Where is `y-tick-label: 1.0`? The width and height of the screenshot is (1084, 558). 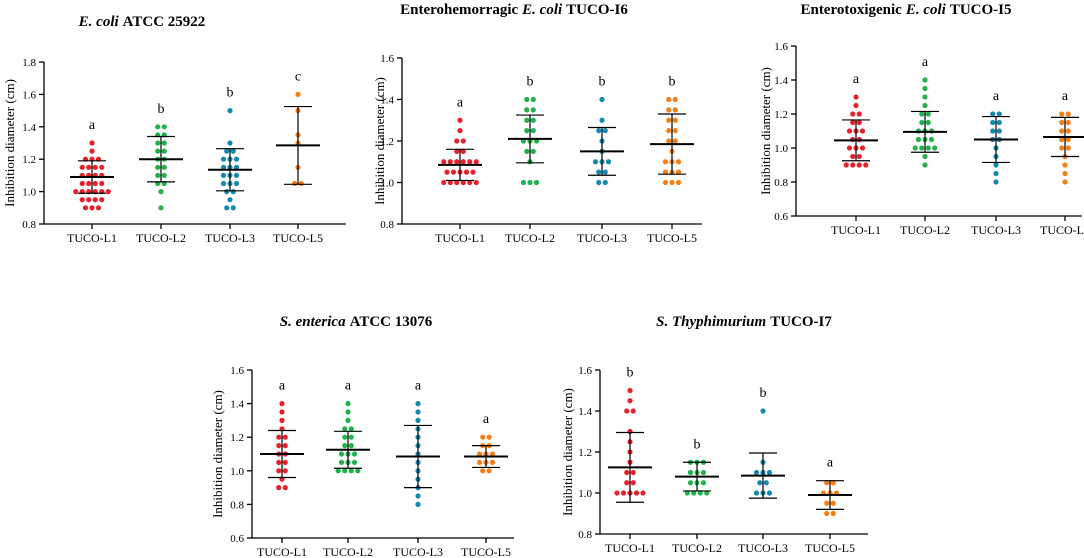 y-tick-label: 1.0 is located at coordinates (387, 184).